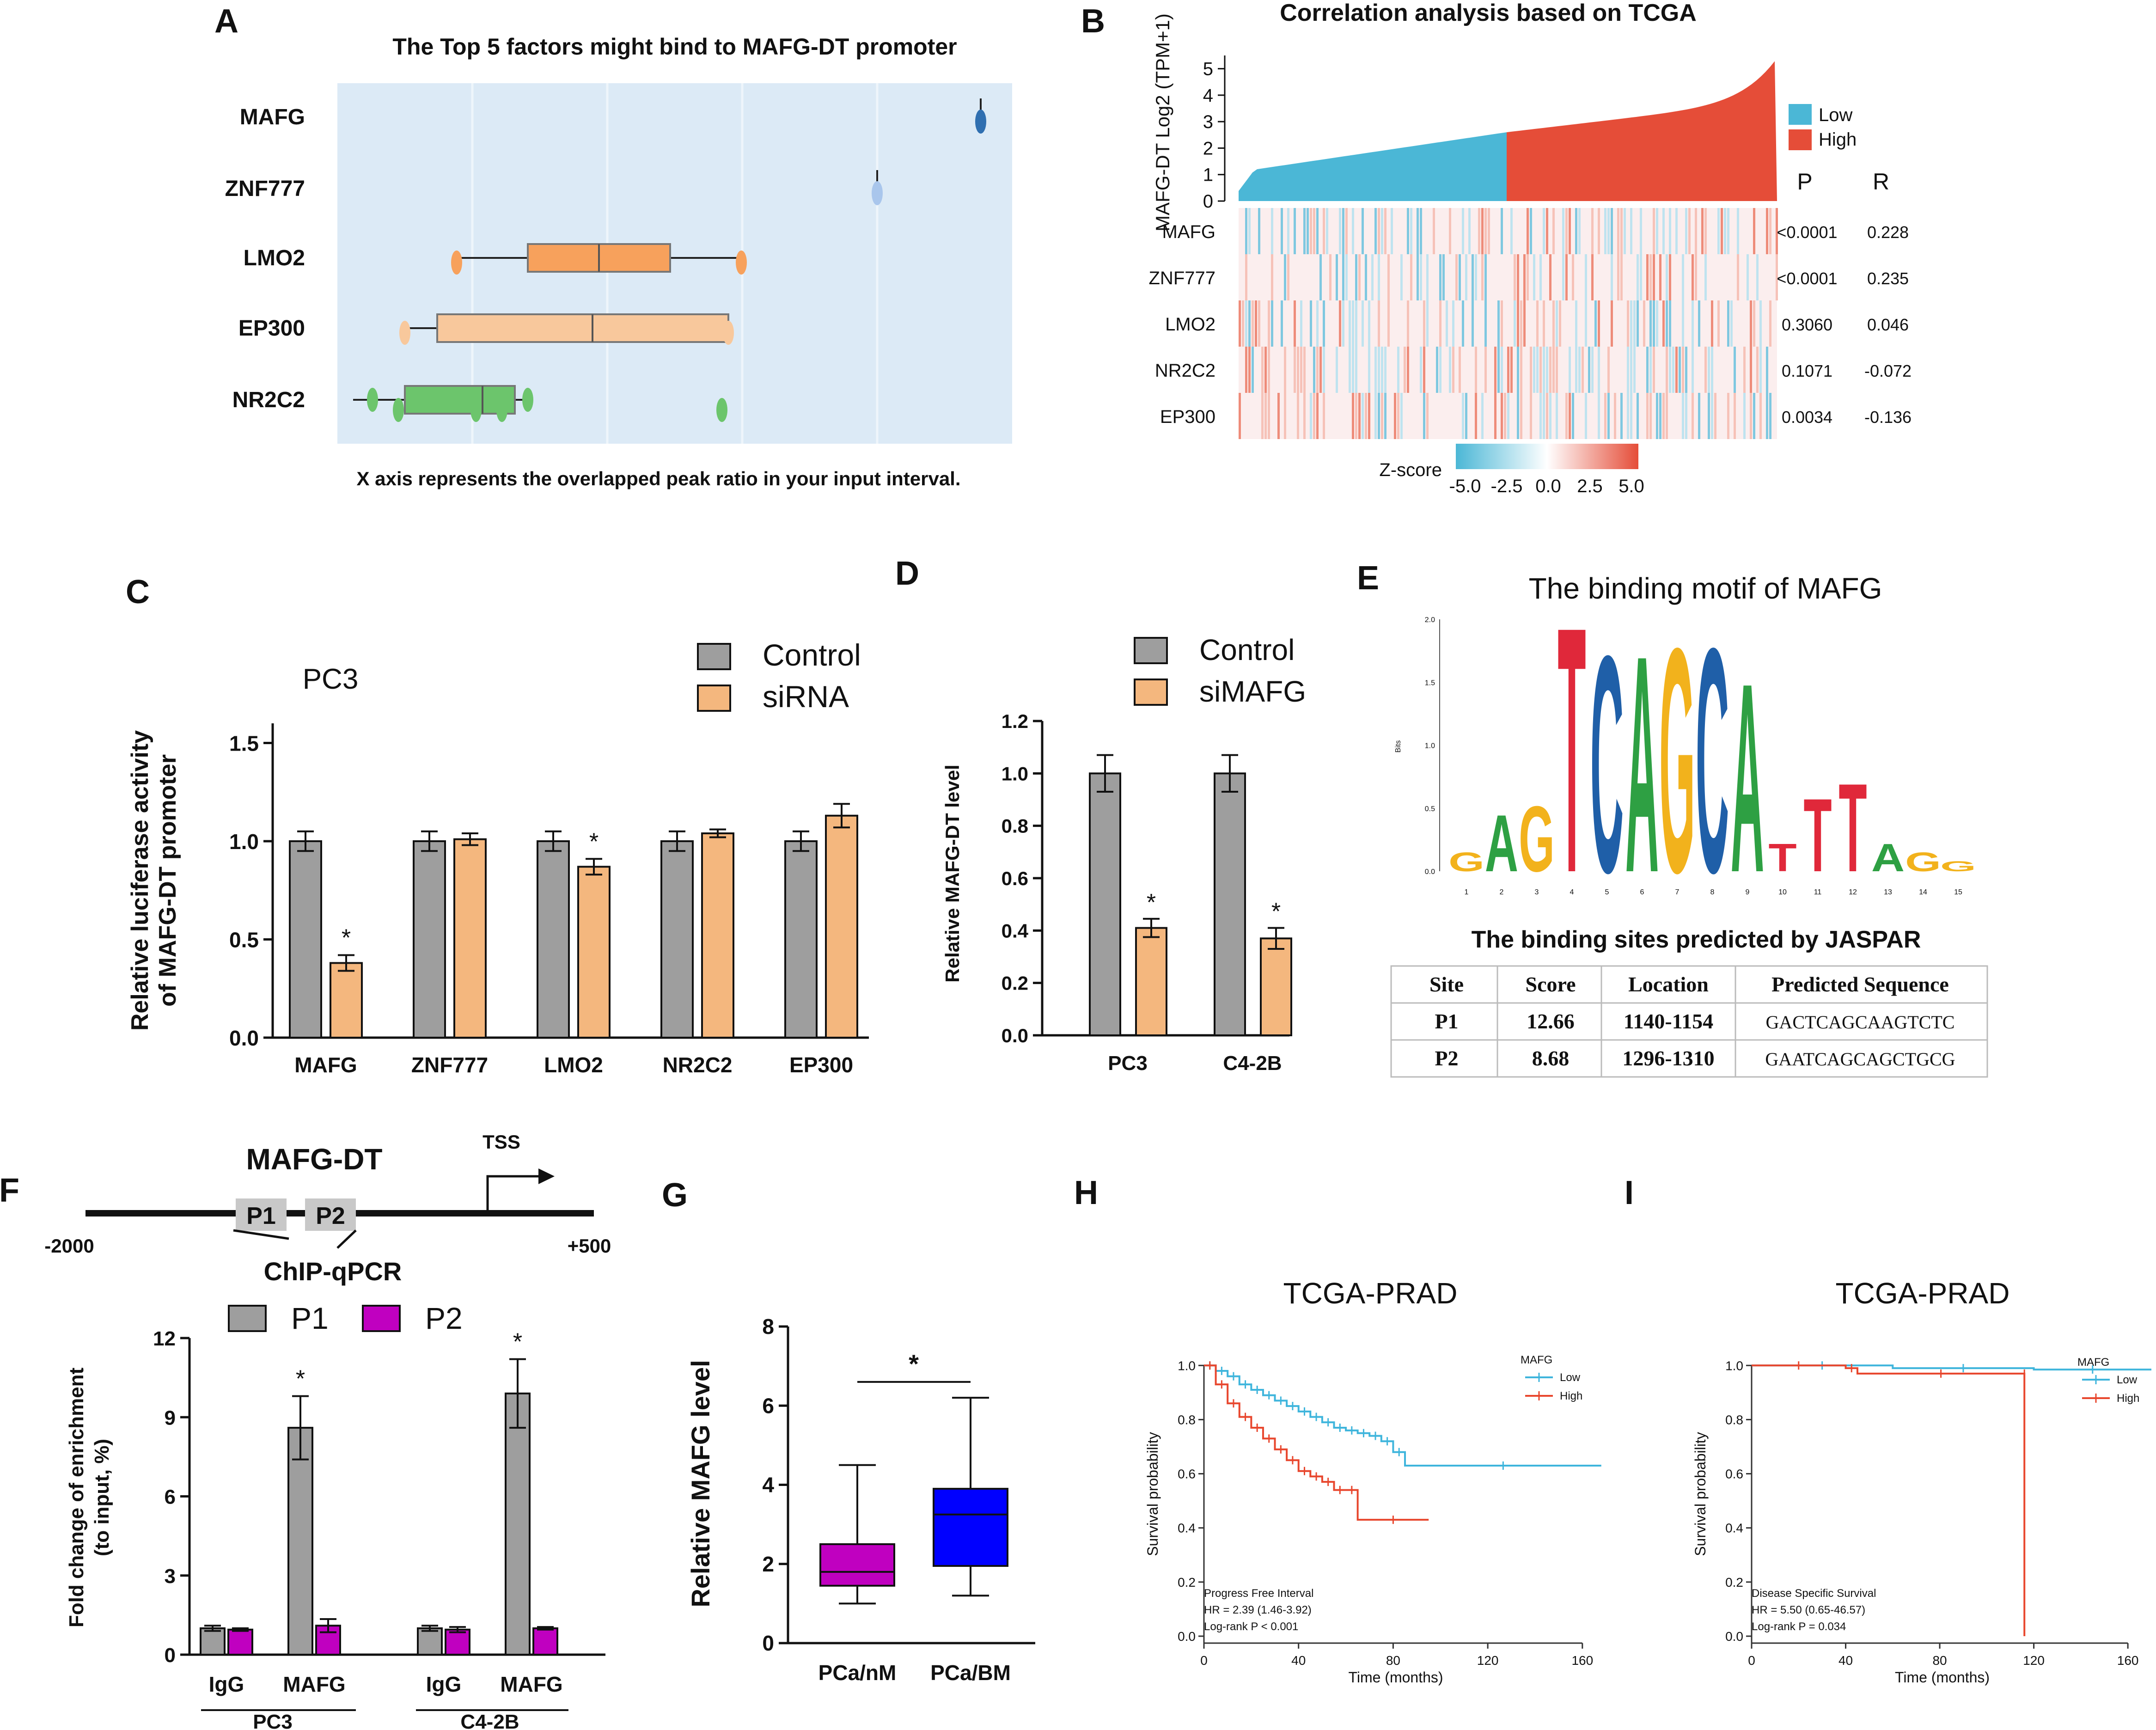 The height and width of the screenshot is (1730, 2156). I want to click on panel-g-box-pcanm, so click(857, 1565).